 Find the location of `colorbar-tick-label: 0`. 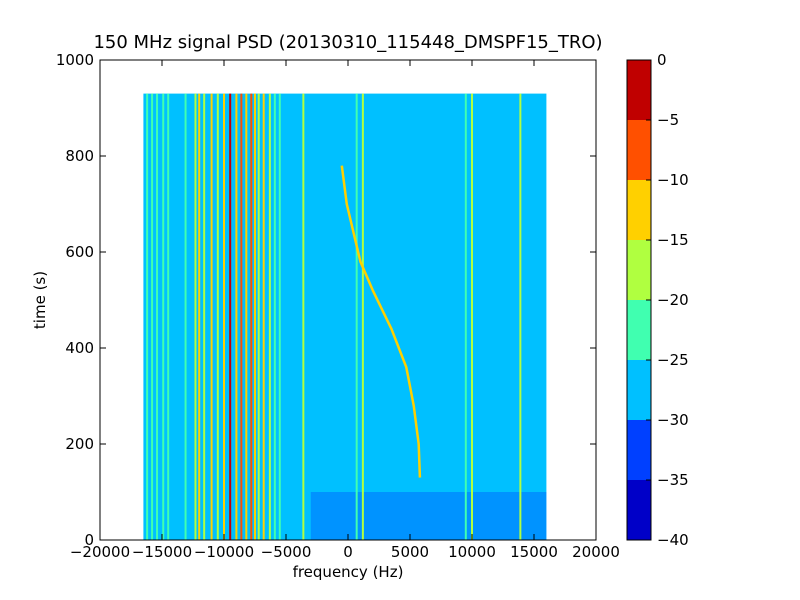

colorbar-tick-label: 0 is located at coordinates (662, 60).